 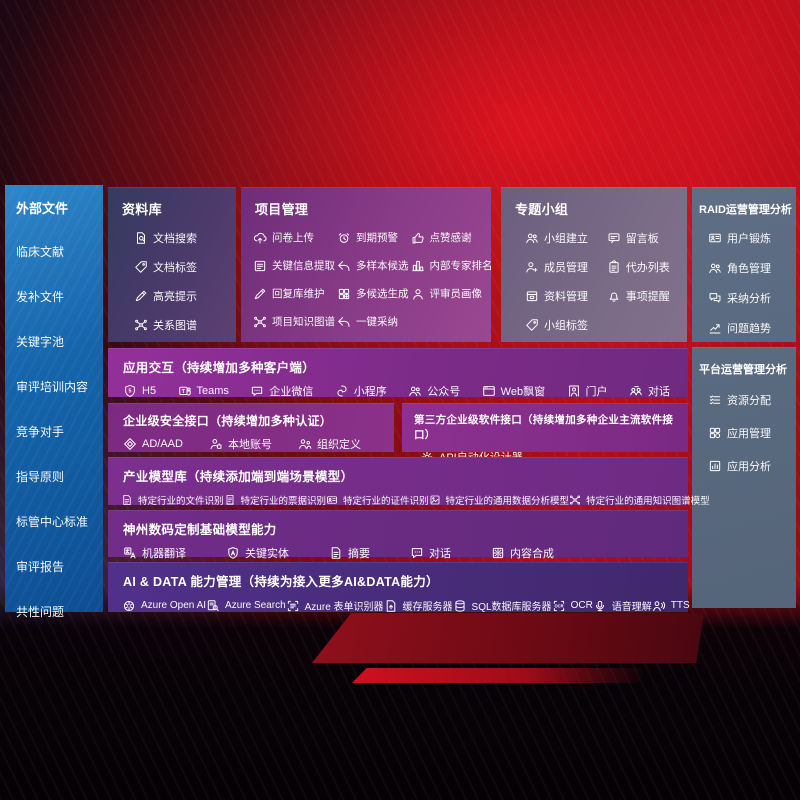 What do you see at coordinates (238, 477) in the screenshot?
I see `row-industry-title: 产业模型库（持续添加端到端场景模型）` at bounding box center [238, 477].